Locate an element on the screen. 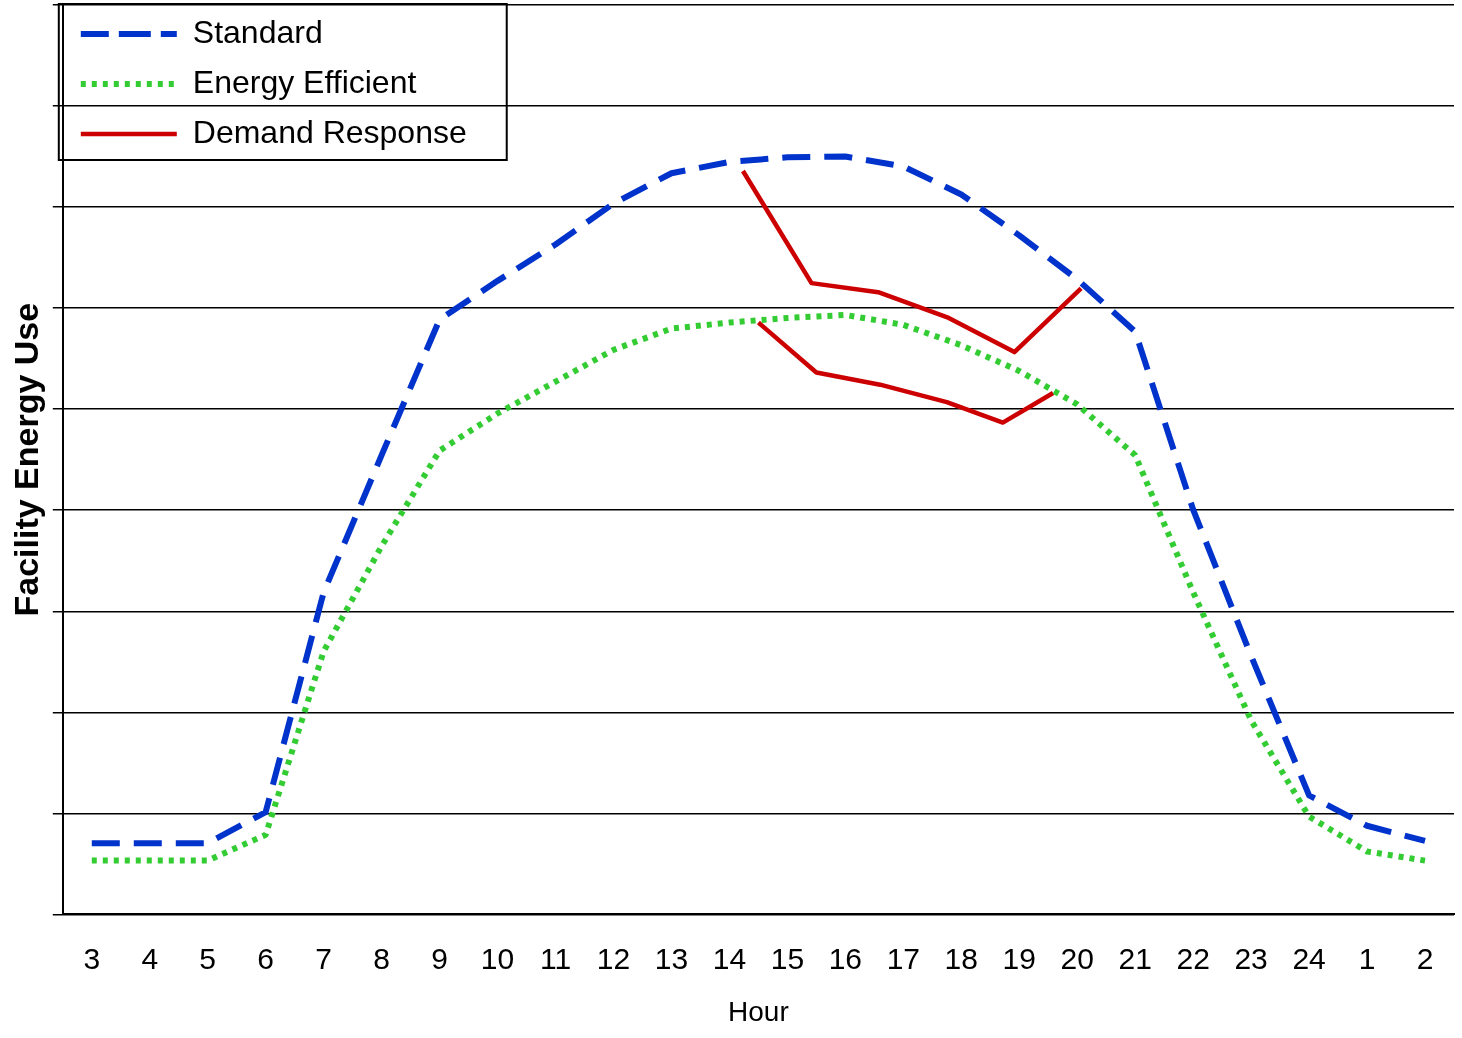  x-tick-label: 15 is located at coordinates (787, 958).